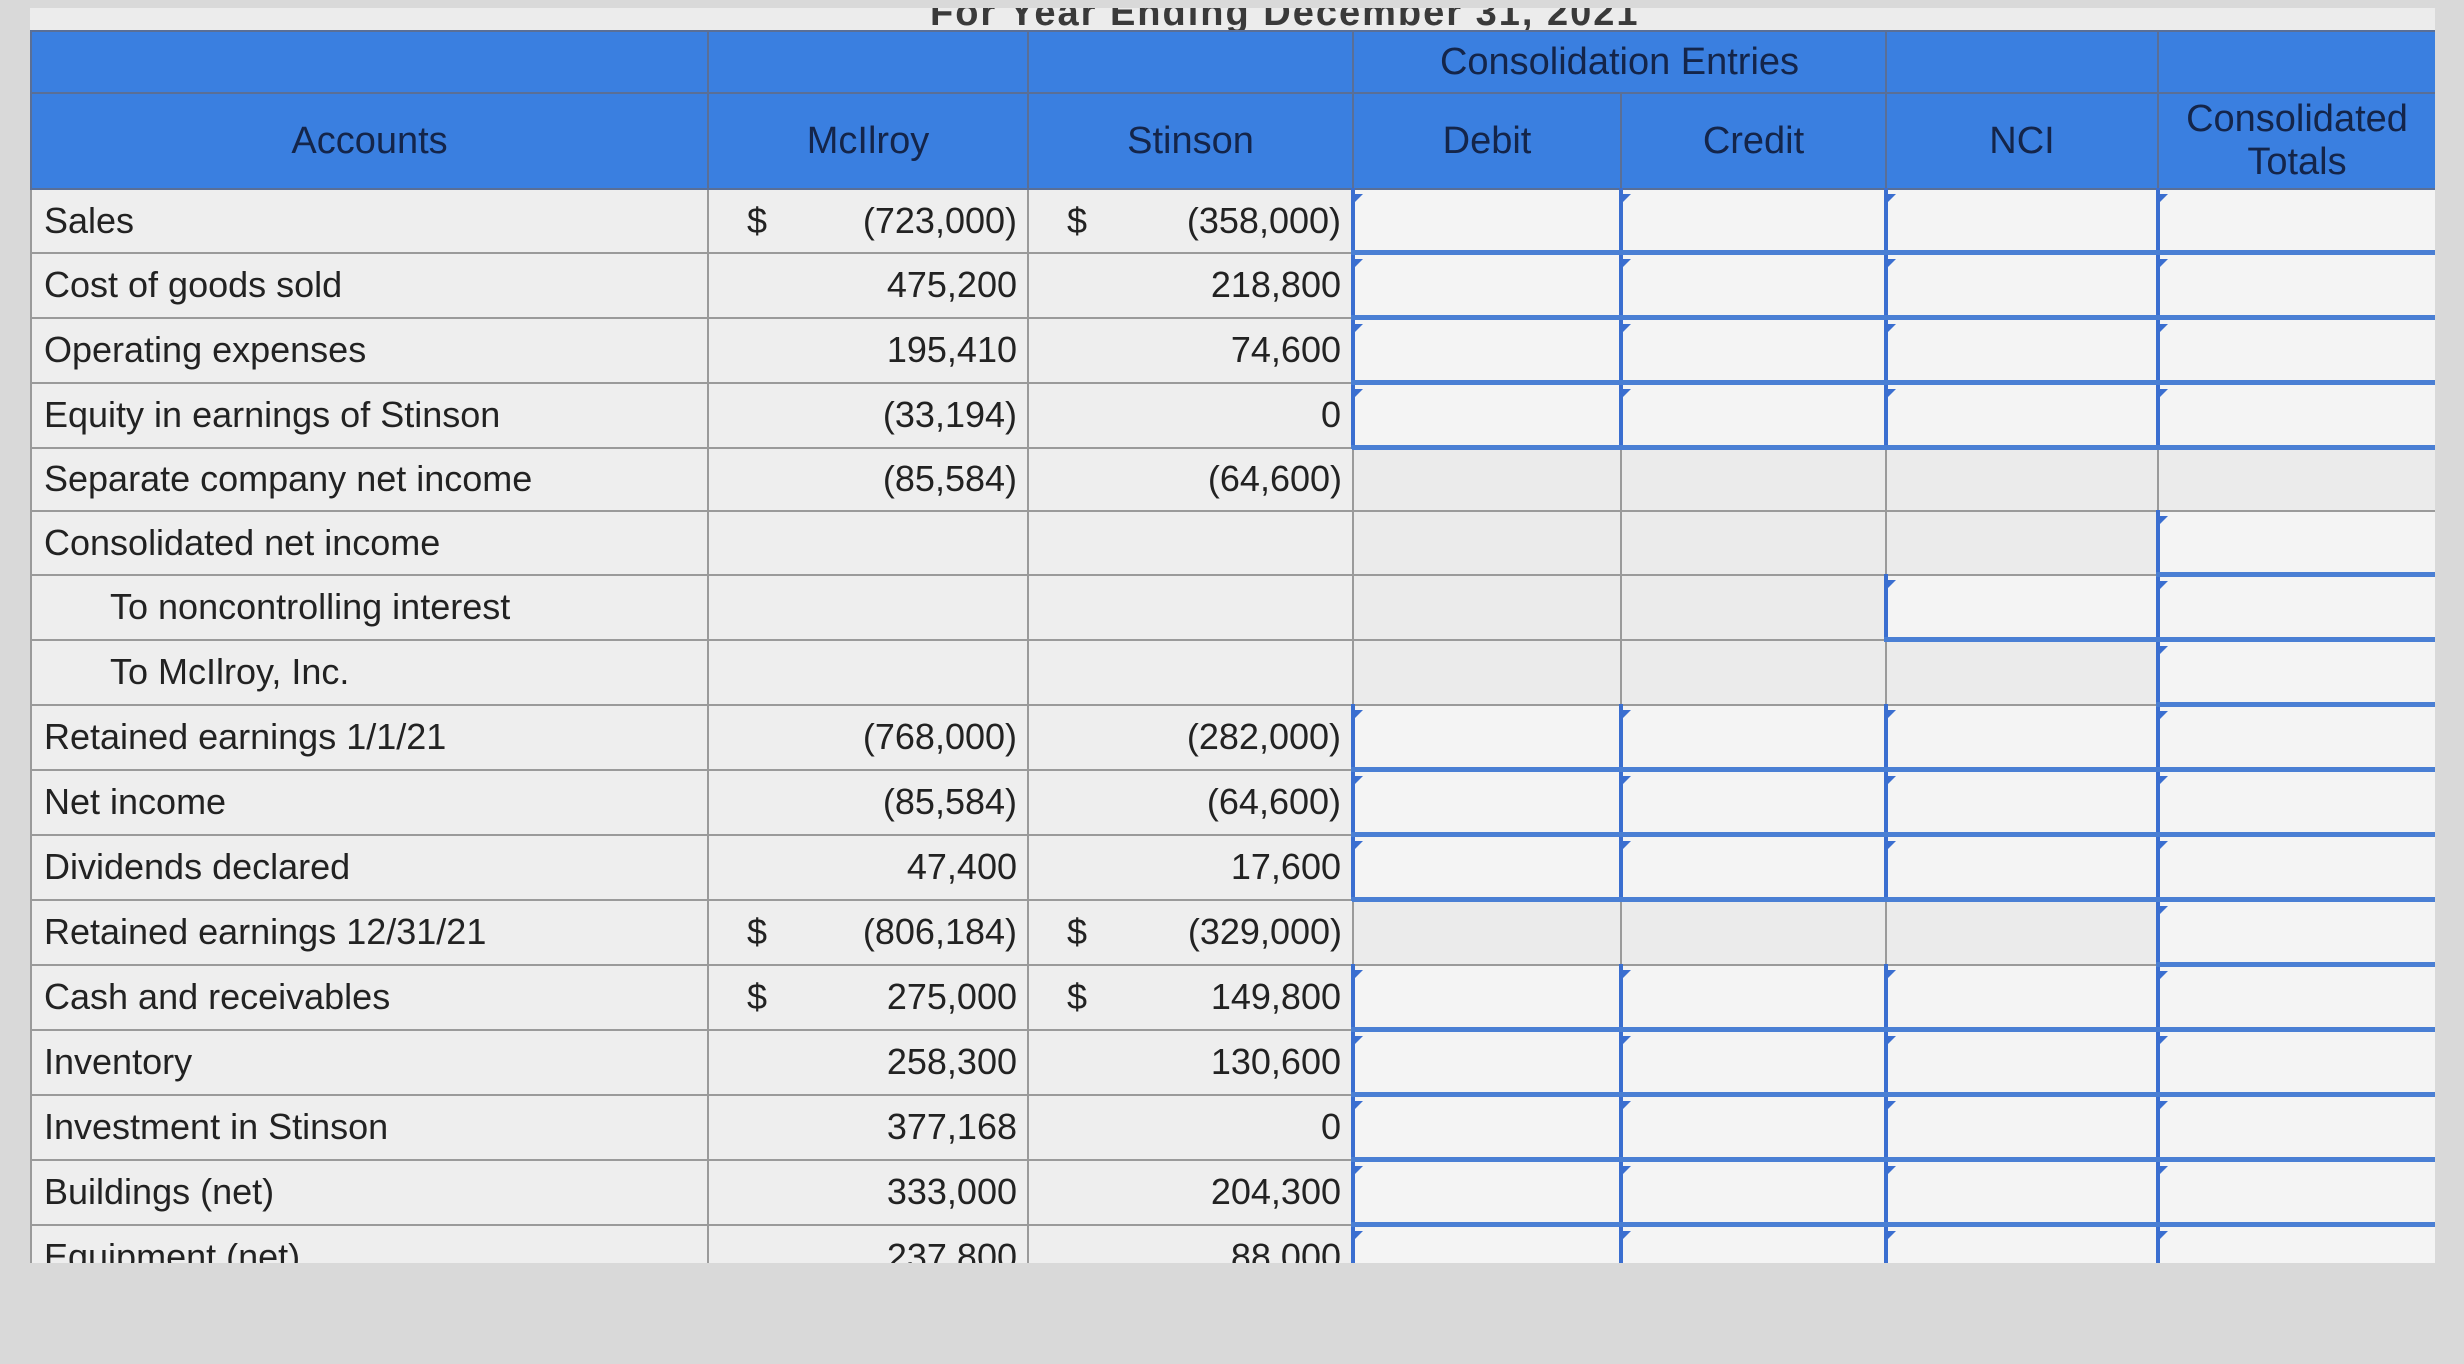  Describe the element at coordinates (868, 350) in the screenshot. I see `mcilroy-value: 195,410` at that location.